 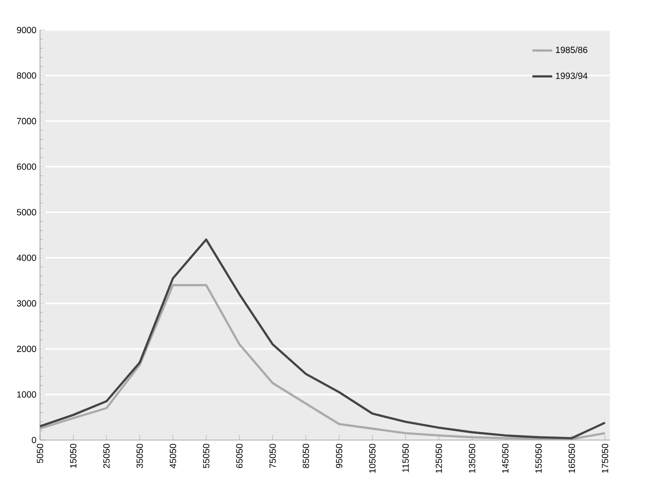 What do you see at coordinates (272, 456) in the screenshot?
I see `x-tick-label: 75050` at bounding box center [272, 456].